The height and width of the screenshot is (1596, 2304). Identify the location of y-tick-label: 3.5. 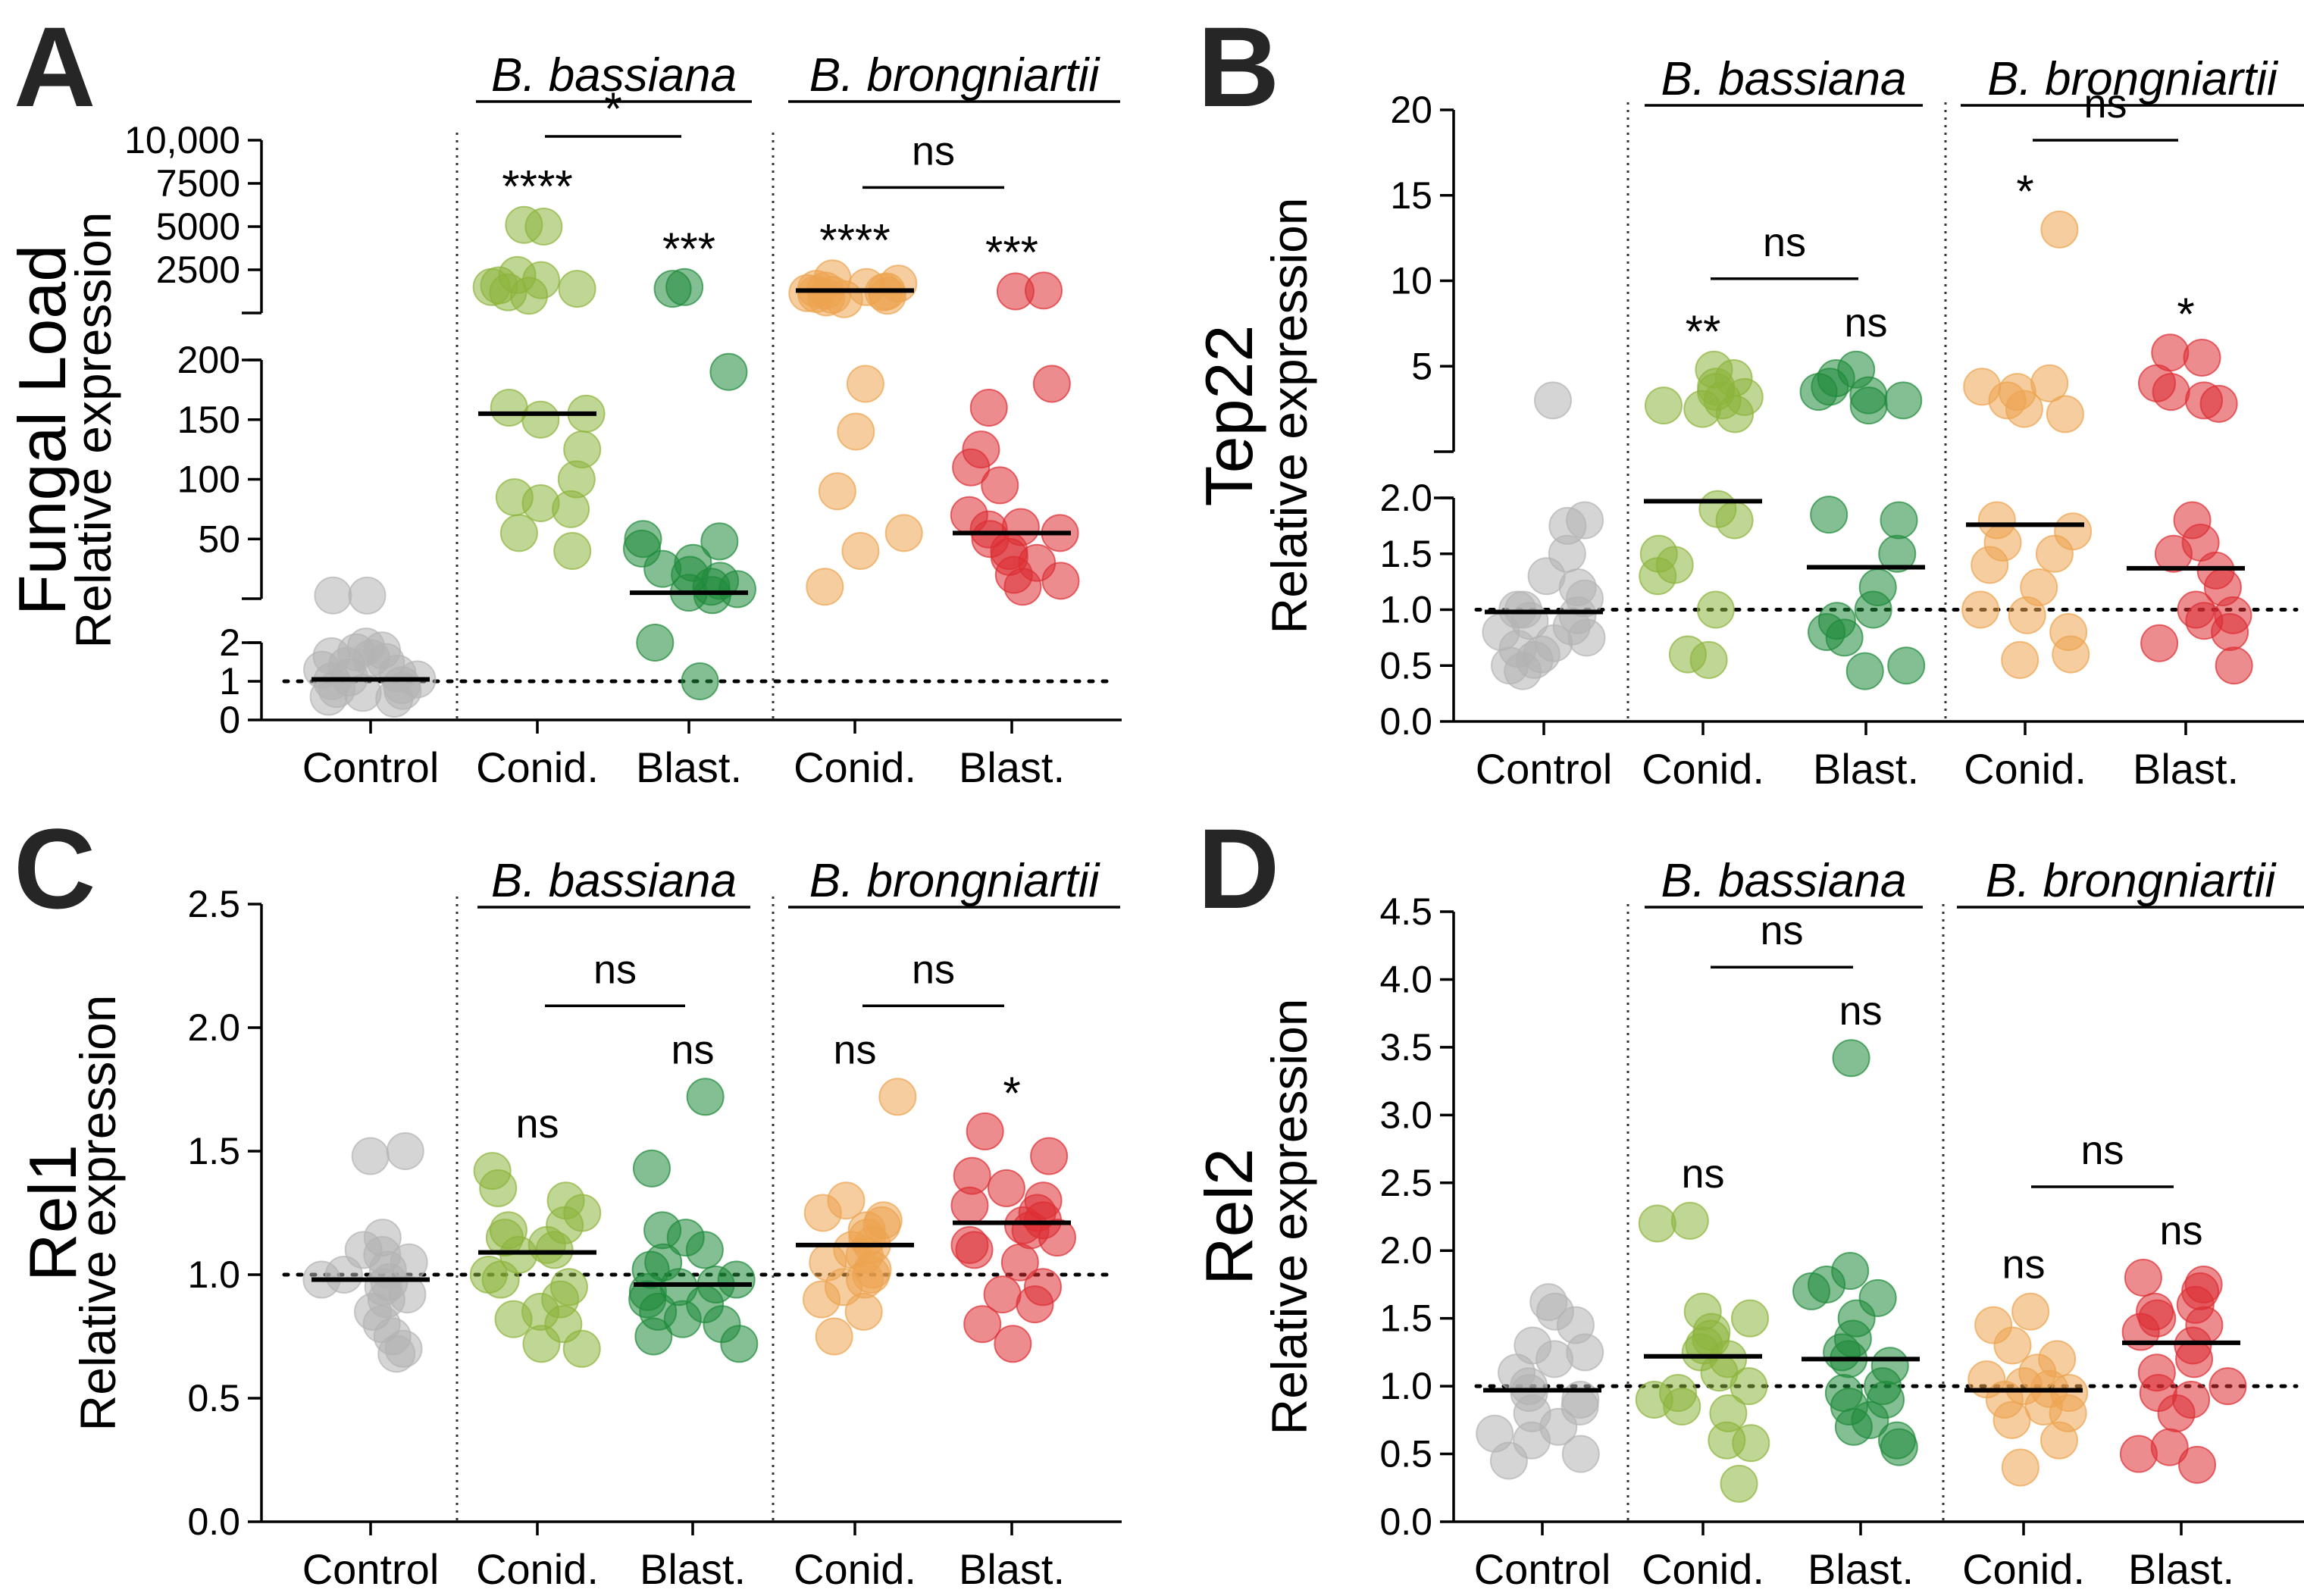
(1405, 1047).